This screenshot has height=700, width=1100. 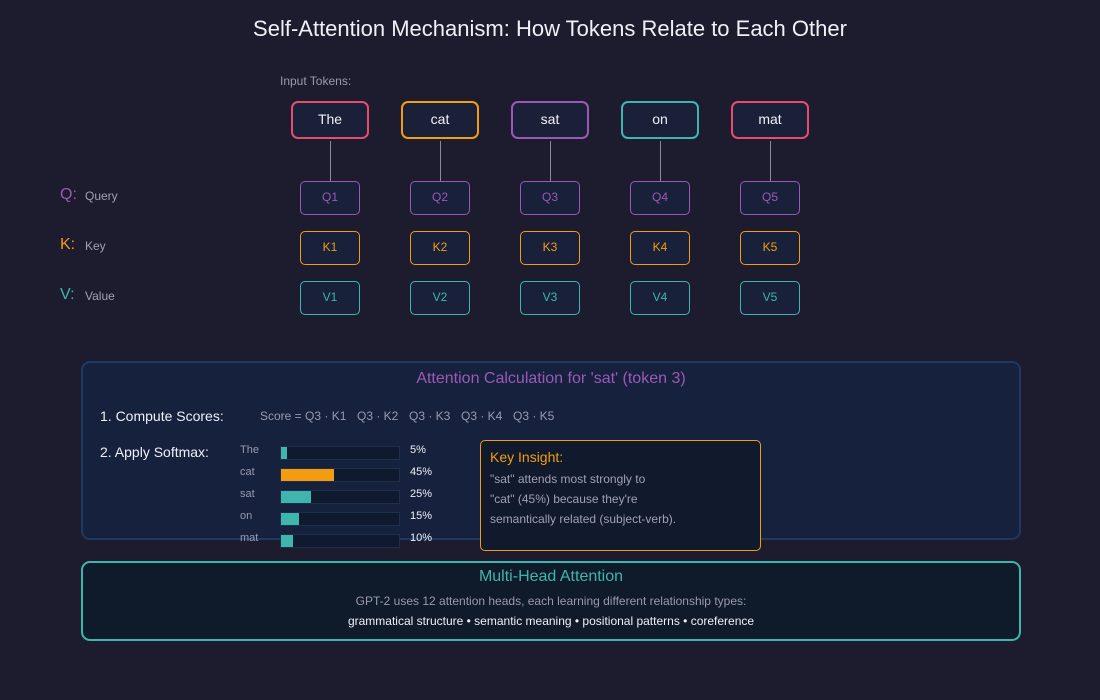 What do you see at coordinates (421, 538) in the screenshot?
I see `bar-value-mat: 10%` at bounding box center [421, 538].